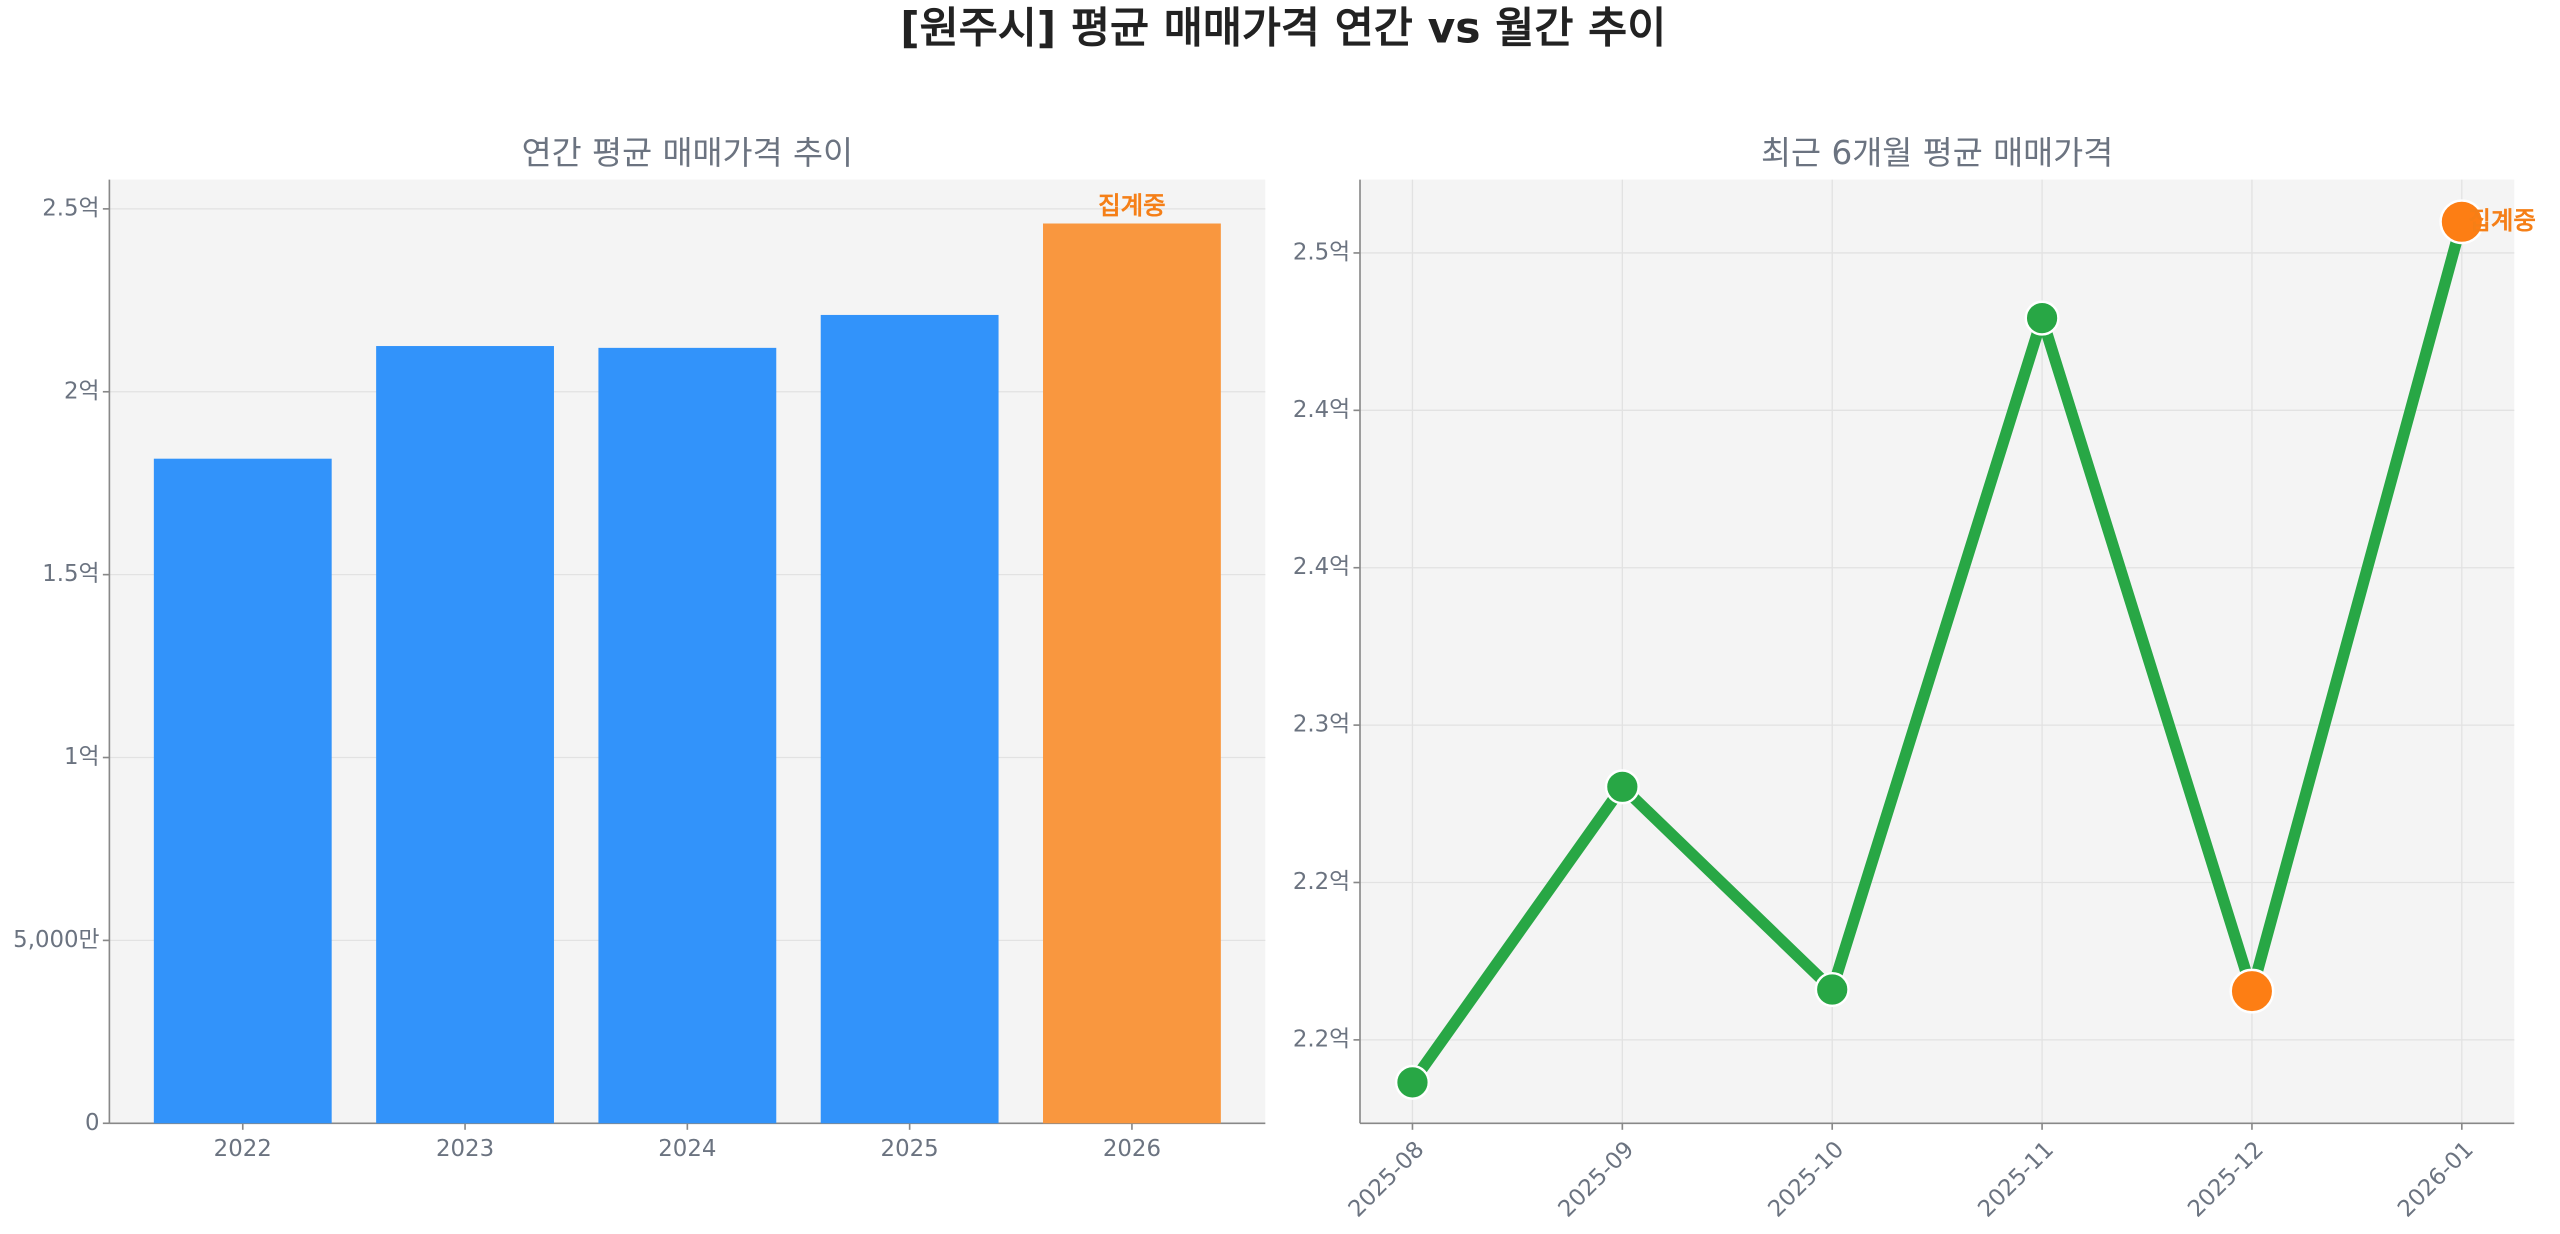  What do you see at coordinates (56, 940) in the screenshot?
I see `y-tick-label: 5,000만` at bounding box center [56, 940].